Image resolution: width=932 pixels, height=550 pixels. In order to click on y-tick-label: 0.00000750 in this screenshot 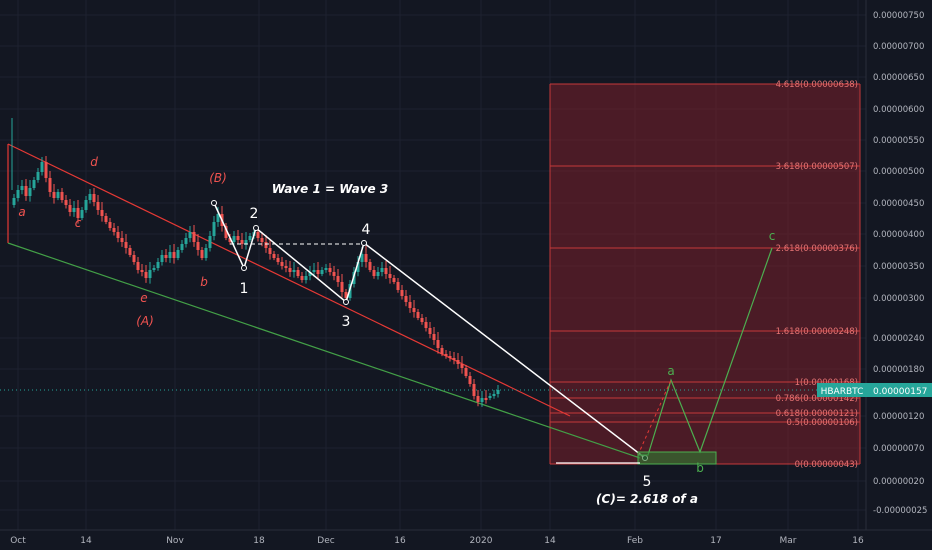, I will do `click(898, 16)`.